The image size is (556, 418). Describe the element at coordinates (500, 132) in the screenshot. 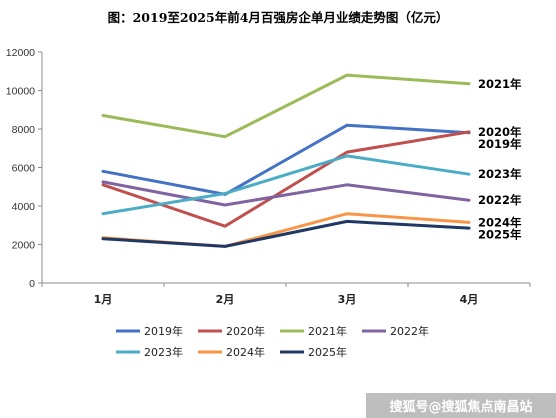

I see `series-end-label: 2020年` at that location.